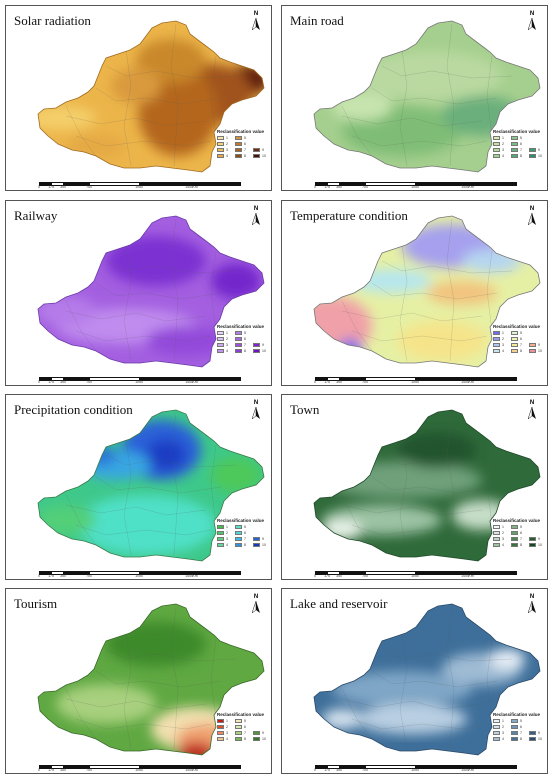 Image resolution: width=550 pixels, height=778 pixels. I want to click on legend-label: 9, so click(263, 149).